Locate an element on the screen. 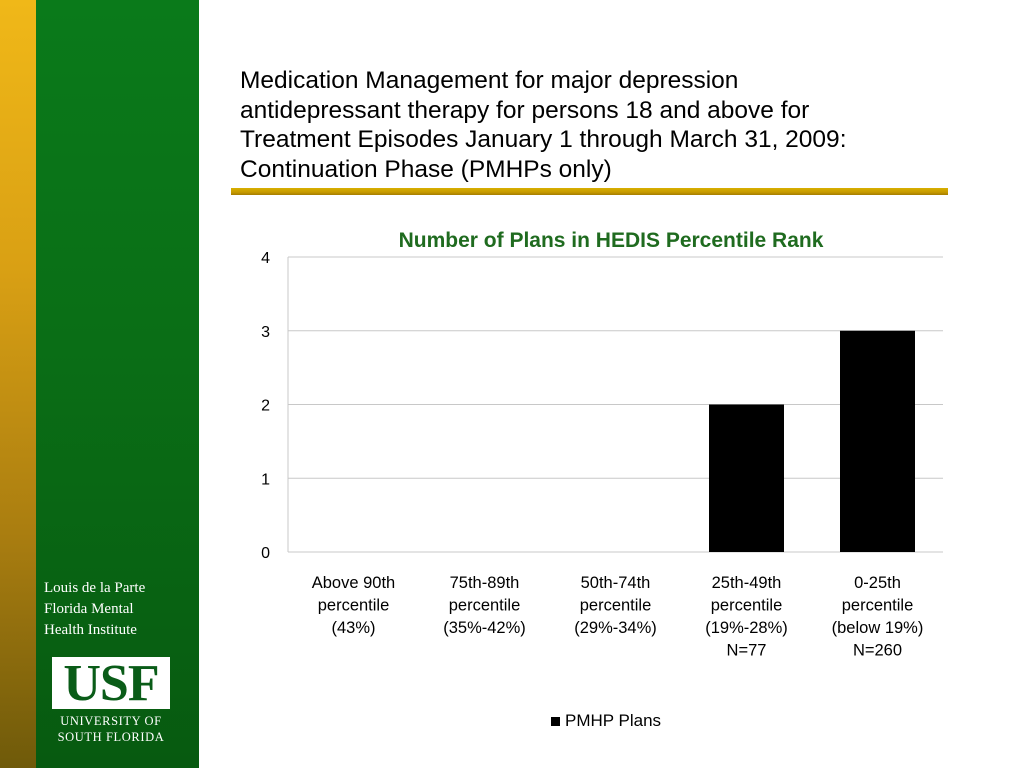 This screenshot has width=1024, height=768. usf-sub-line-1: UNIVERSITY OF is located at coordinates (111, 721).